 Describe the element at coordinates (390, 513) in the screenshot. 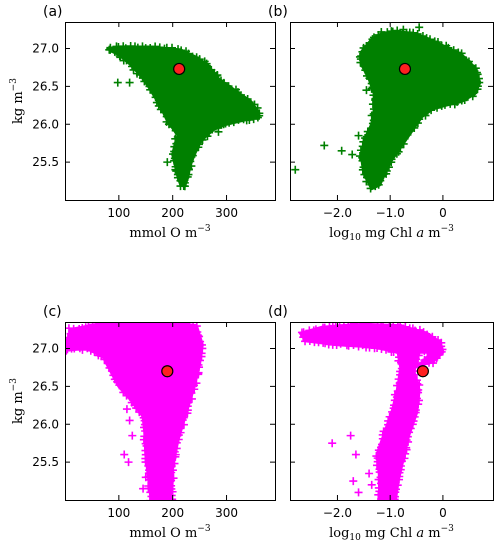

I see `x-tick-label: −1.0` at that location.